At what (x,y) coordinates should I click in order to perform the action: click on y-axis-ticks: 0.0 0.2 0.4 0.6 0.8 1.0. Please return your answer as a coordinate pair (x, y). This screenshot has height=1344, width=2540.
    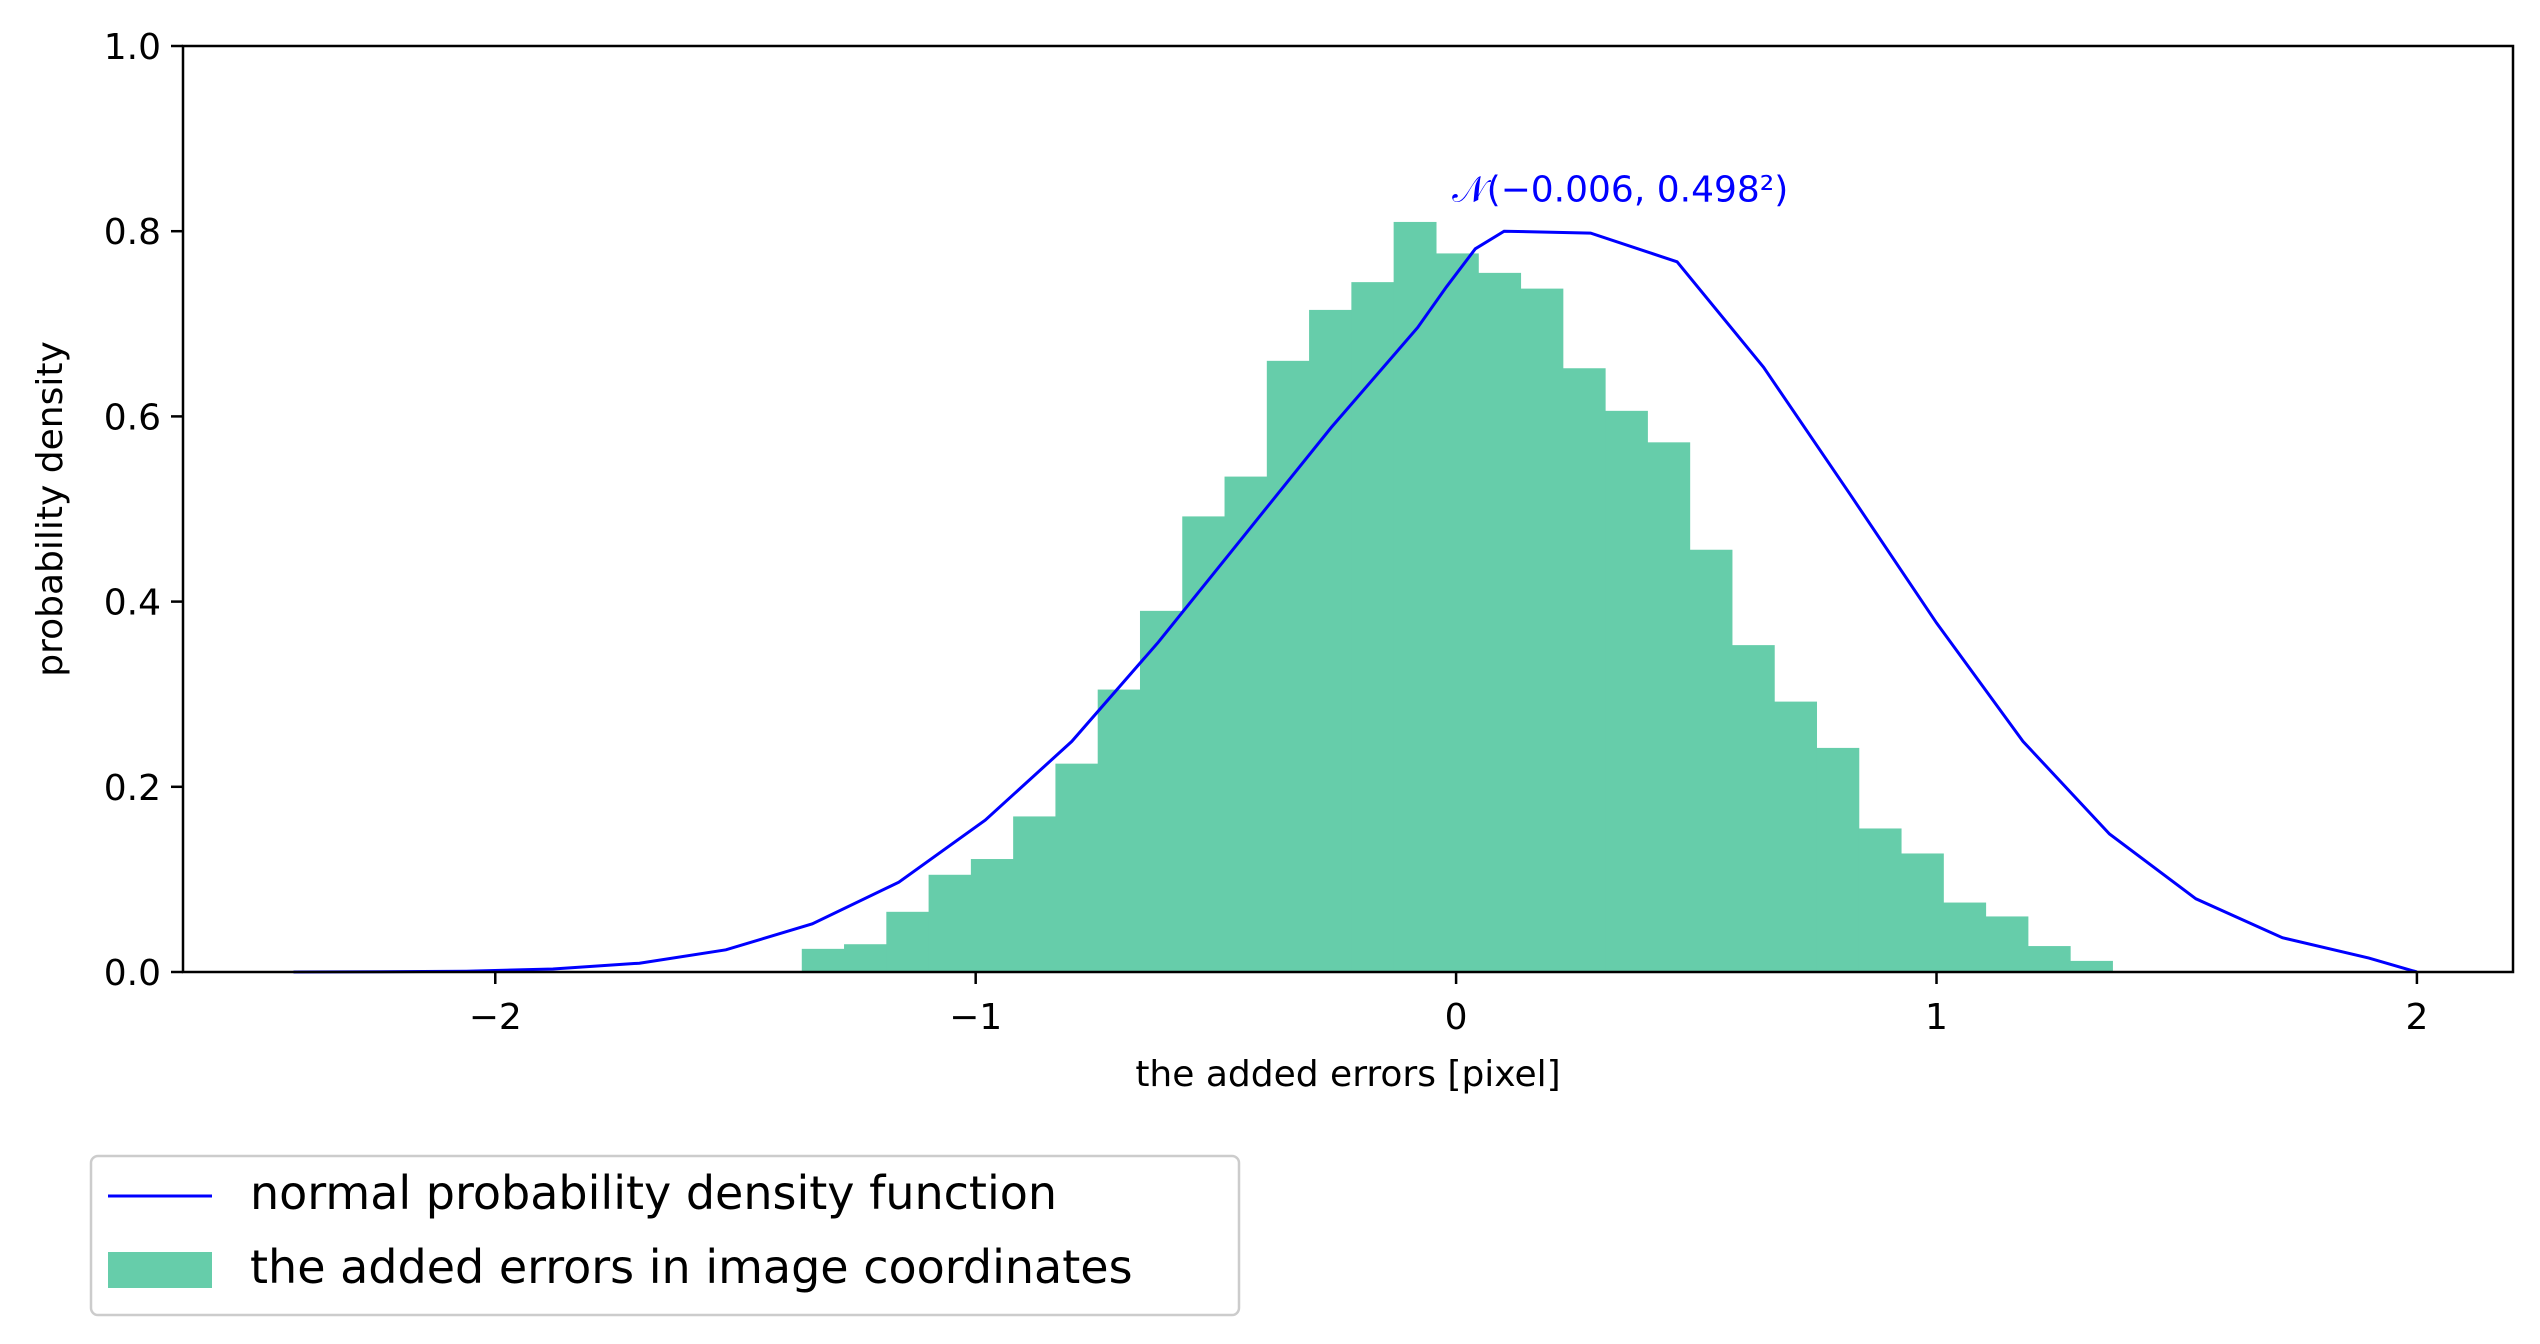
    Looking at the image, I should click on (143, 510).